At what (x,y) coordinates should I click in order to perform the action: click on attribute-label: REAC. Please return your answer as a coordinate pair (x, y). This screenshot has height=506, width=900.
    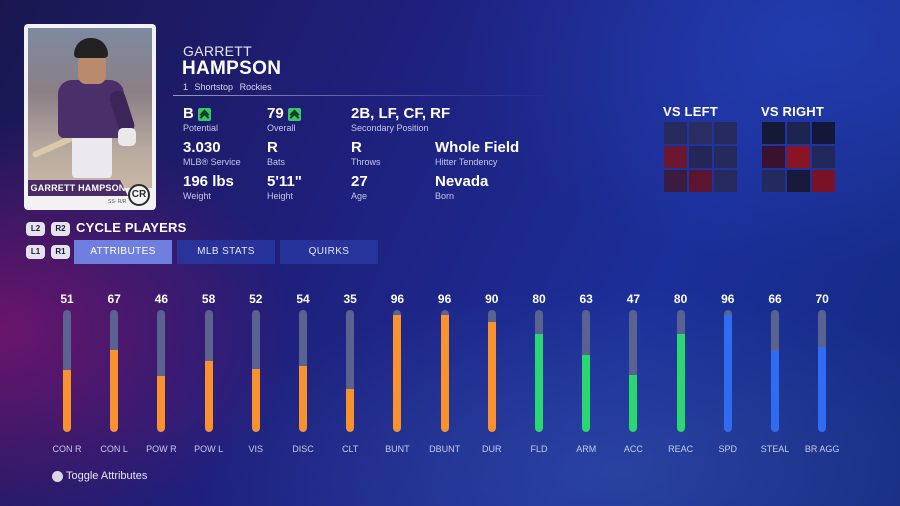
    Looking at the image, I should click on (681, 449).